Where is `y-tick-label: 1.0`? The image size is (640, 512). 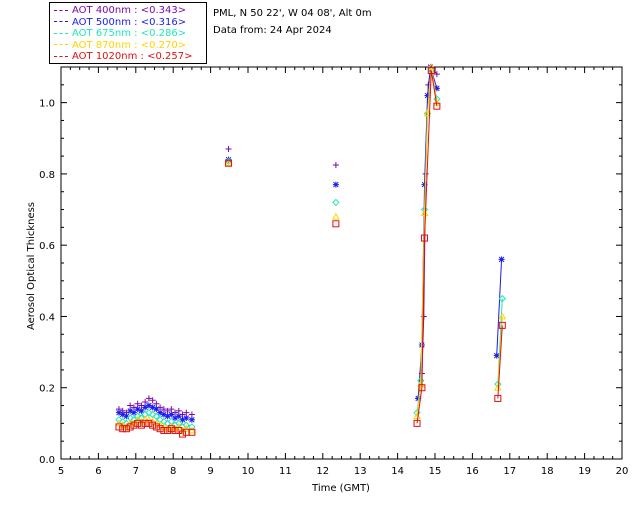
y-tick-label: 1.0 is located at coordinates (47, 104).